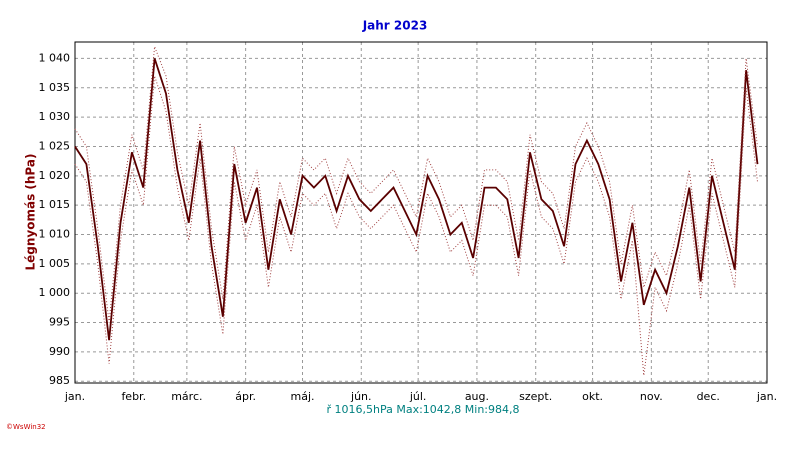 Image resolution: width=790 pixels, height=449 pixels. I want to click on x-tick-label: márc., so click(186, 396).